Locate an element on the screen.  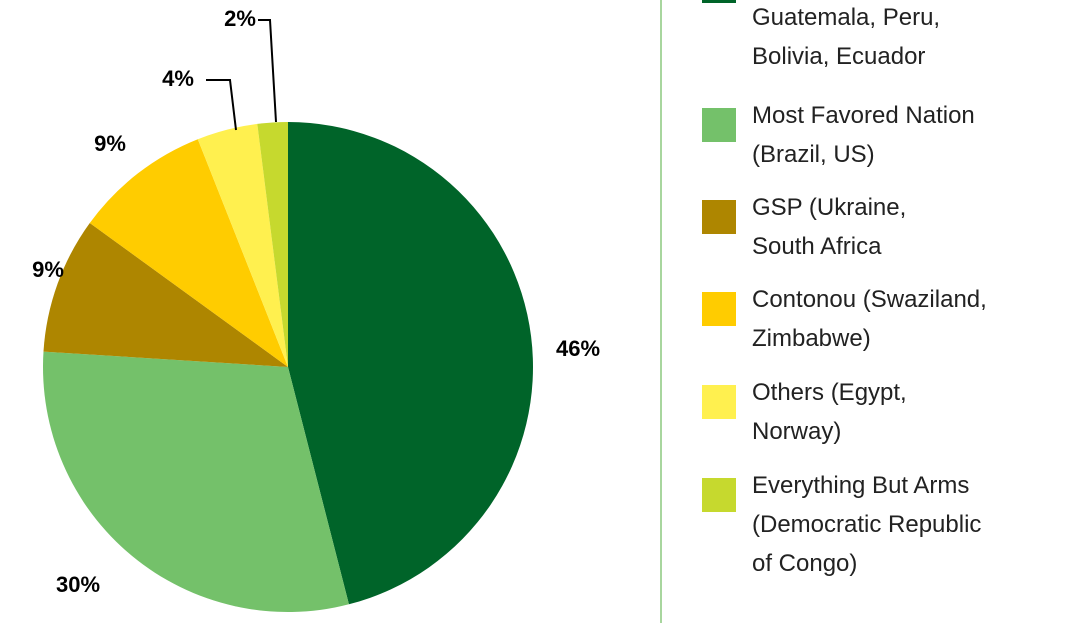
legend-label: Others (Egypt, Norway) is located at coordinates (829, 412).